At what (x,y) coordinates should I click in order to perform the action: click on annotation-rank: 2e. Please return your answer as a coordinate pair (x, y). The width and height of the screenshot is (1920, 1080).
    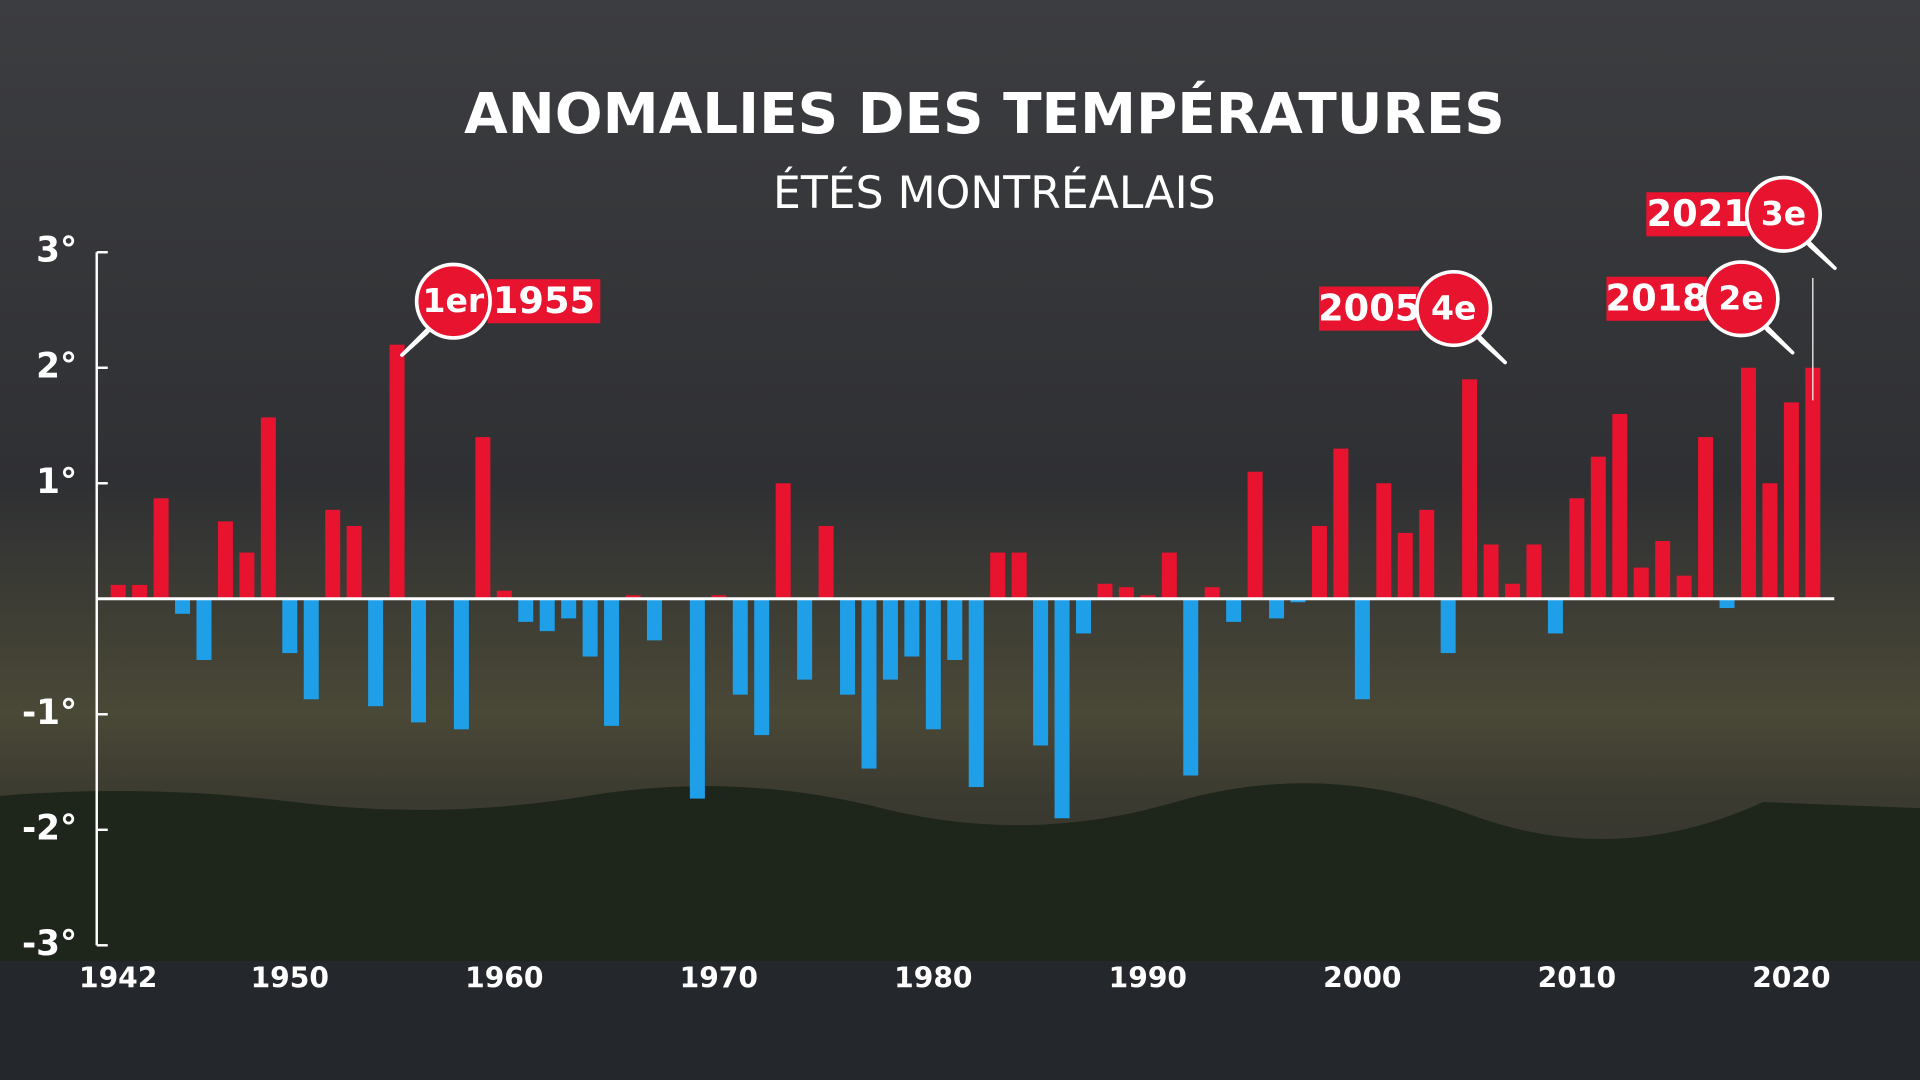
    Looking at the image, I should click on (1740, 298).